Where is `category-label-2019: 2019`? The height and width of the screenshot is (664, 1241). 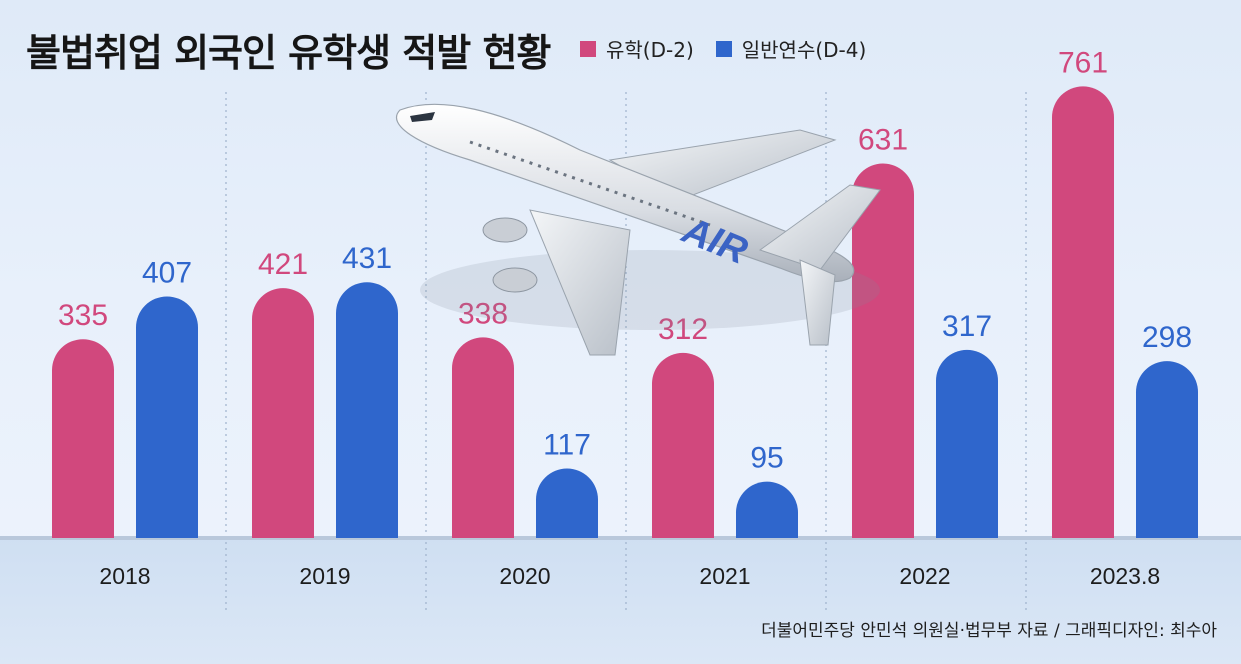
category-label-2019: 2019 is located at coordinates (324, 576).